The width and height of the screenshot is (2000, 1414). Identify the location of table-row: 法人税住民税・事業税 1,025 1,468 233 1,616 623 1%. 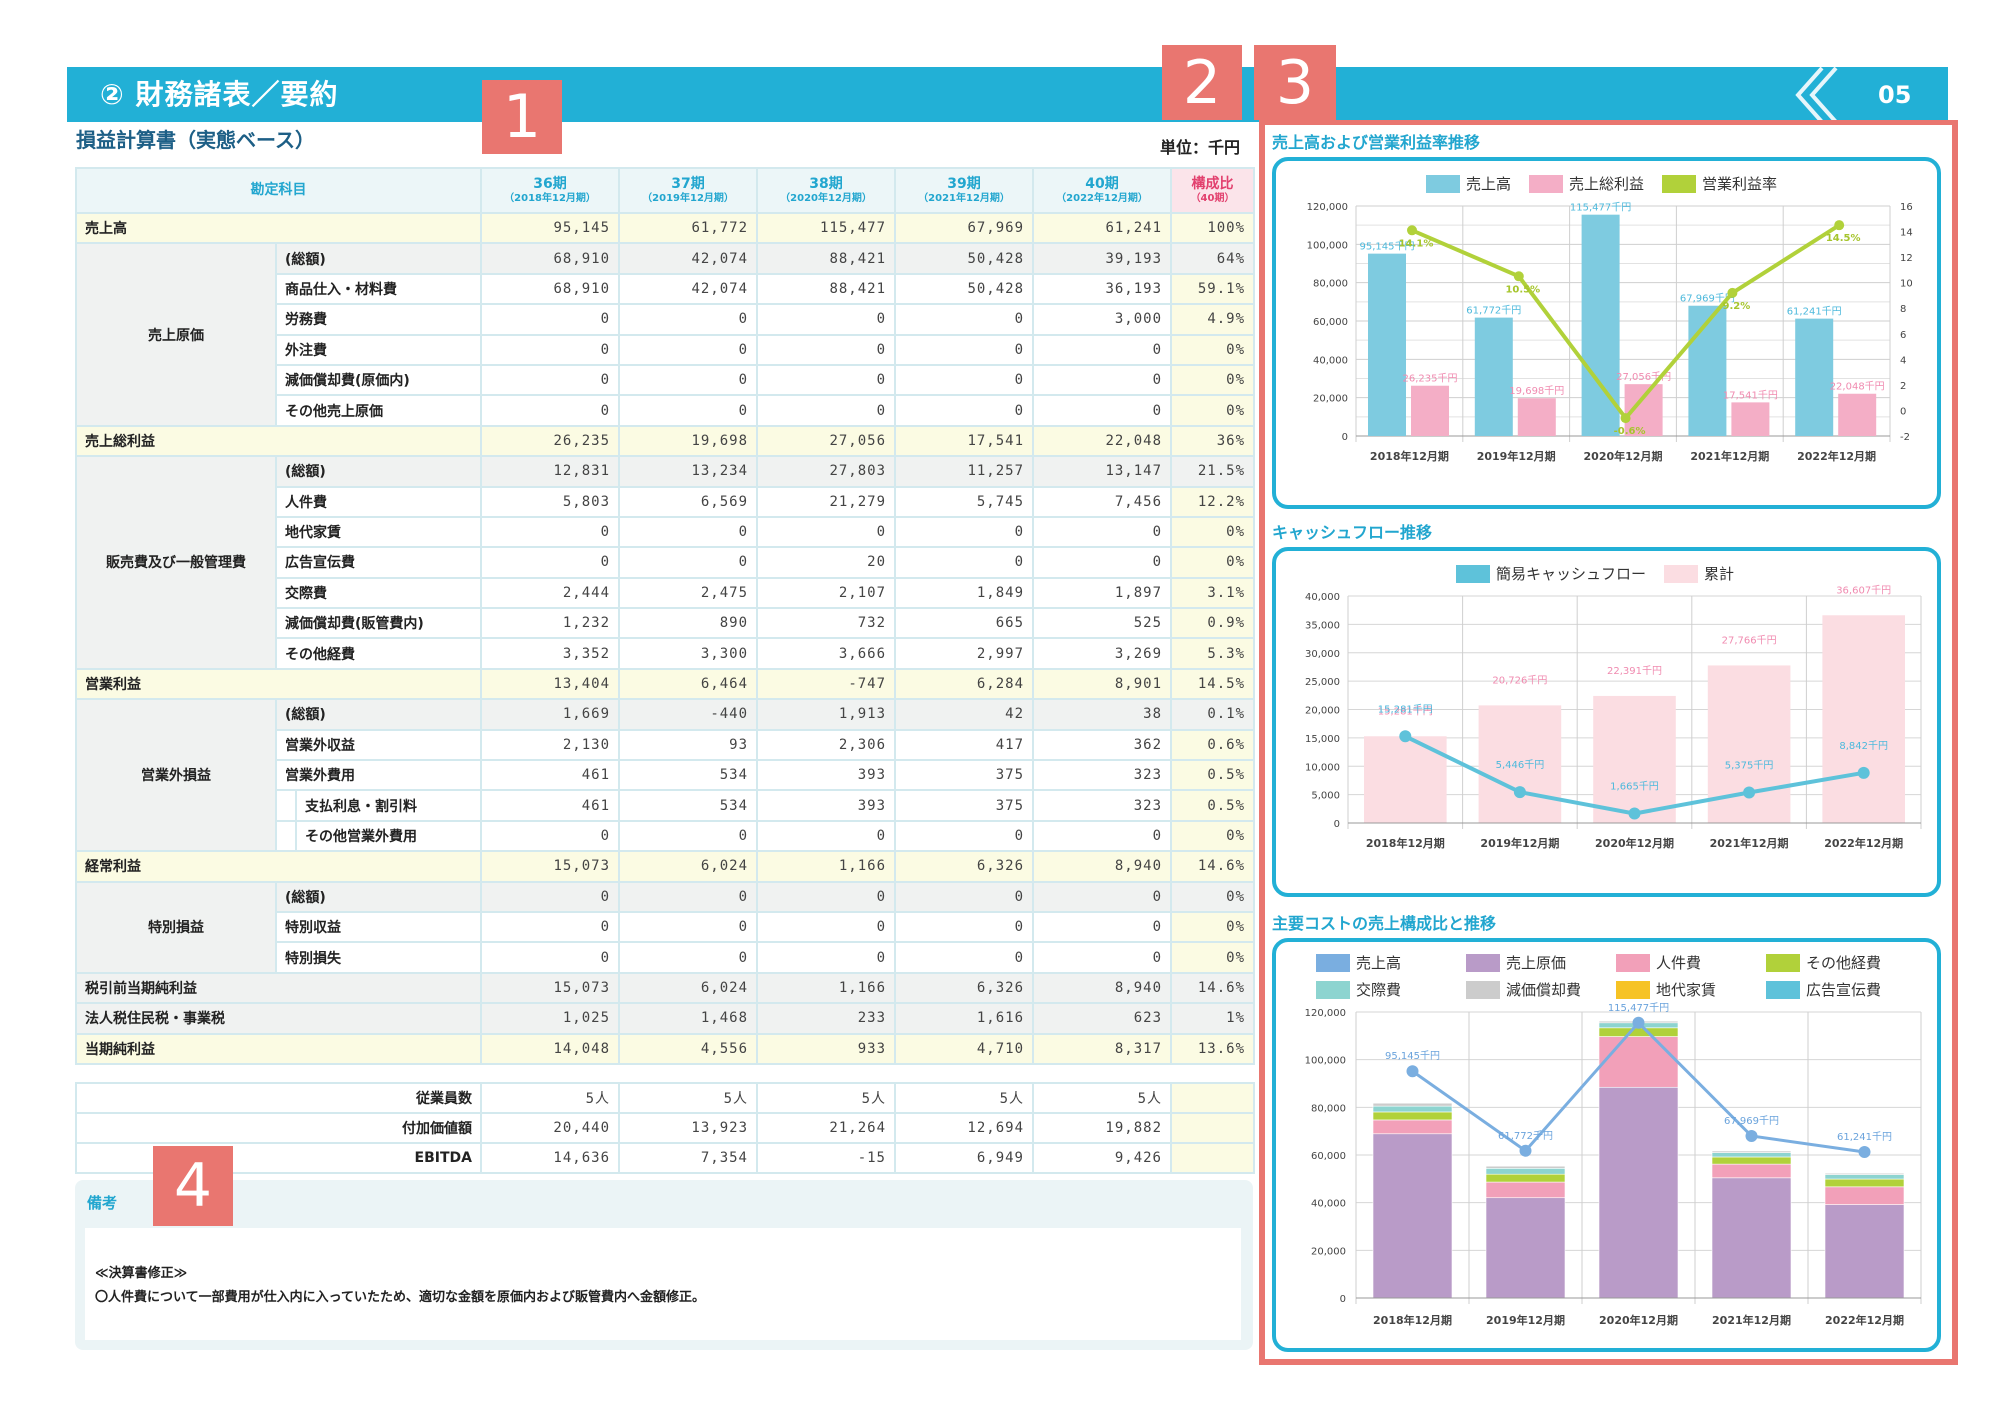
(665, 1018).